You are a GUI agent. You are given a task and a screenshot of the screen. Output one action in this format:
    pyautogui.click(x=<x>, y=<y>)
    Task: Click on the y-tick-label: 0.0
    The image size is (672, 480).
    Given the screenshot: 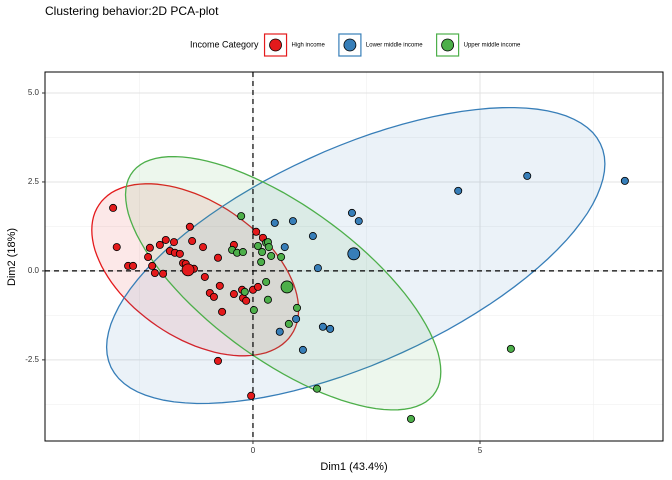 What is the action you would take?
    pyautogui.click(x=34, y=270)
    